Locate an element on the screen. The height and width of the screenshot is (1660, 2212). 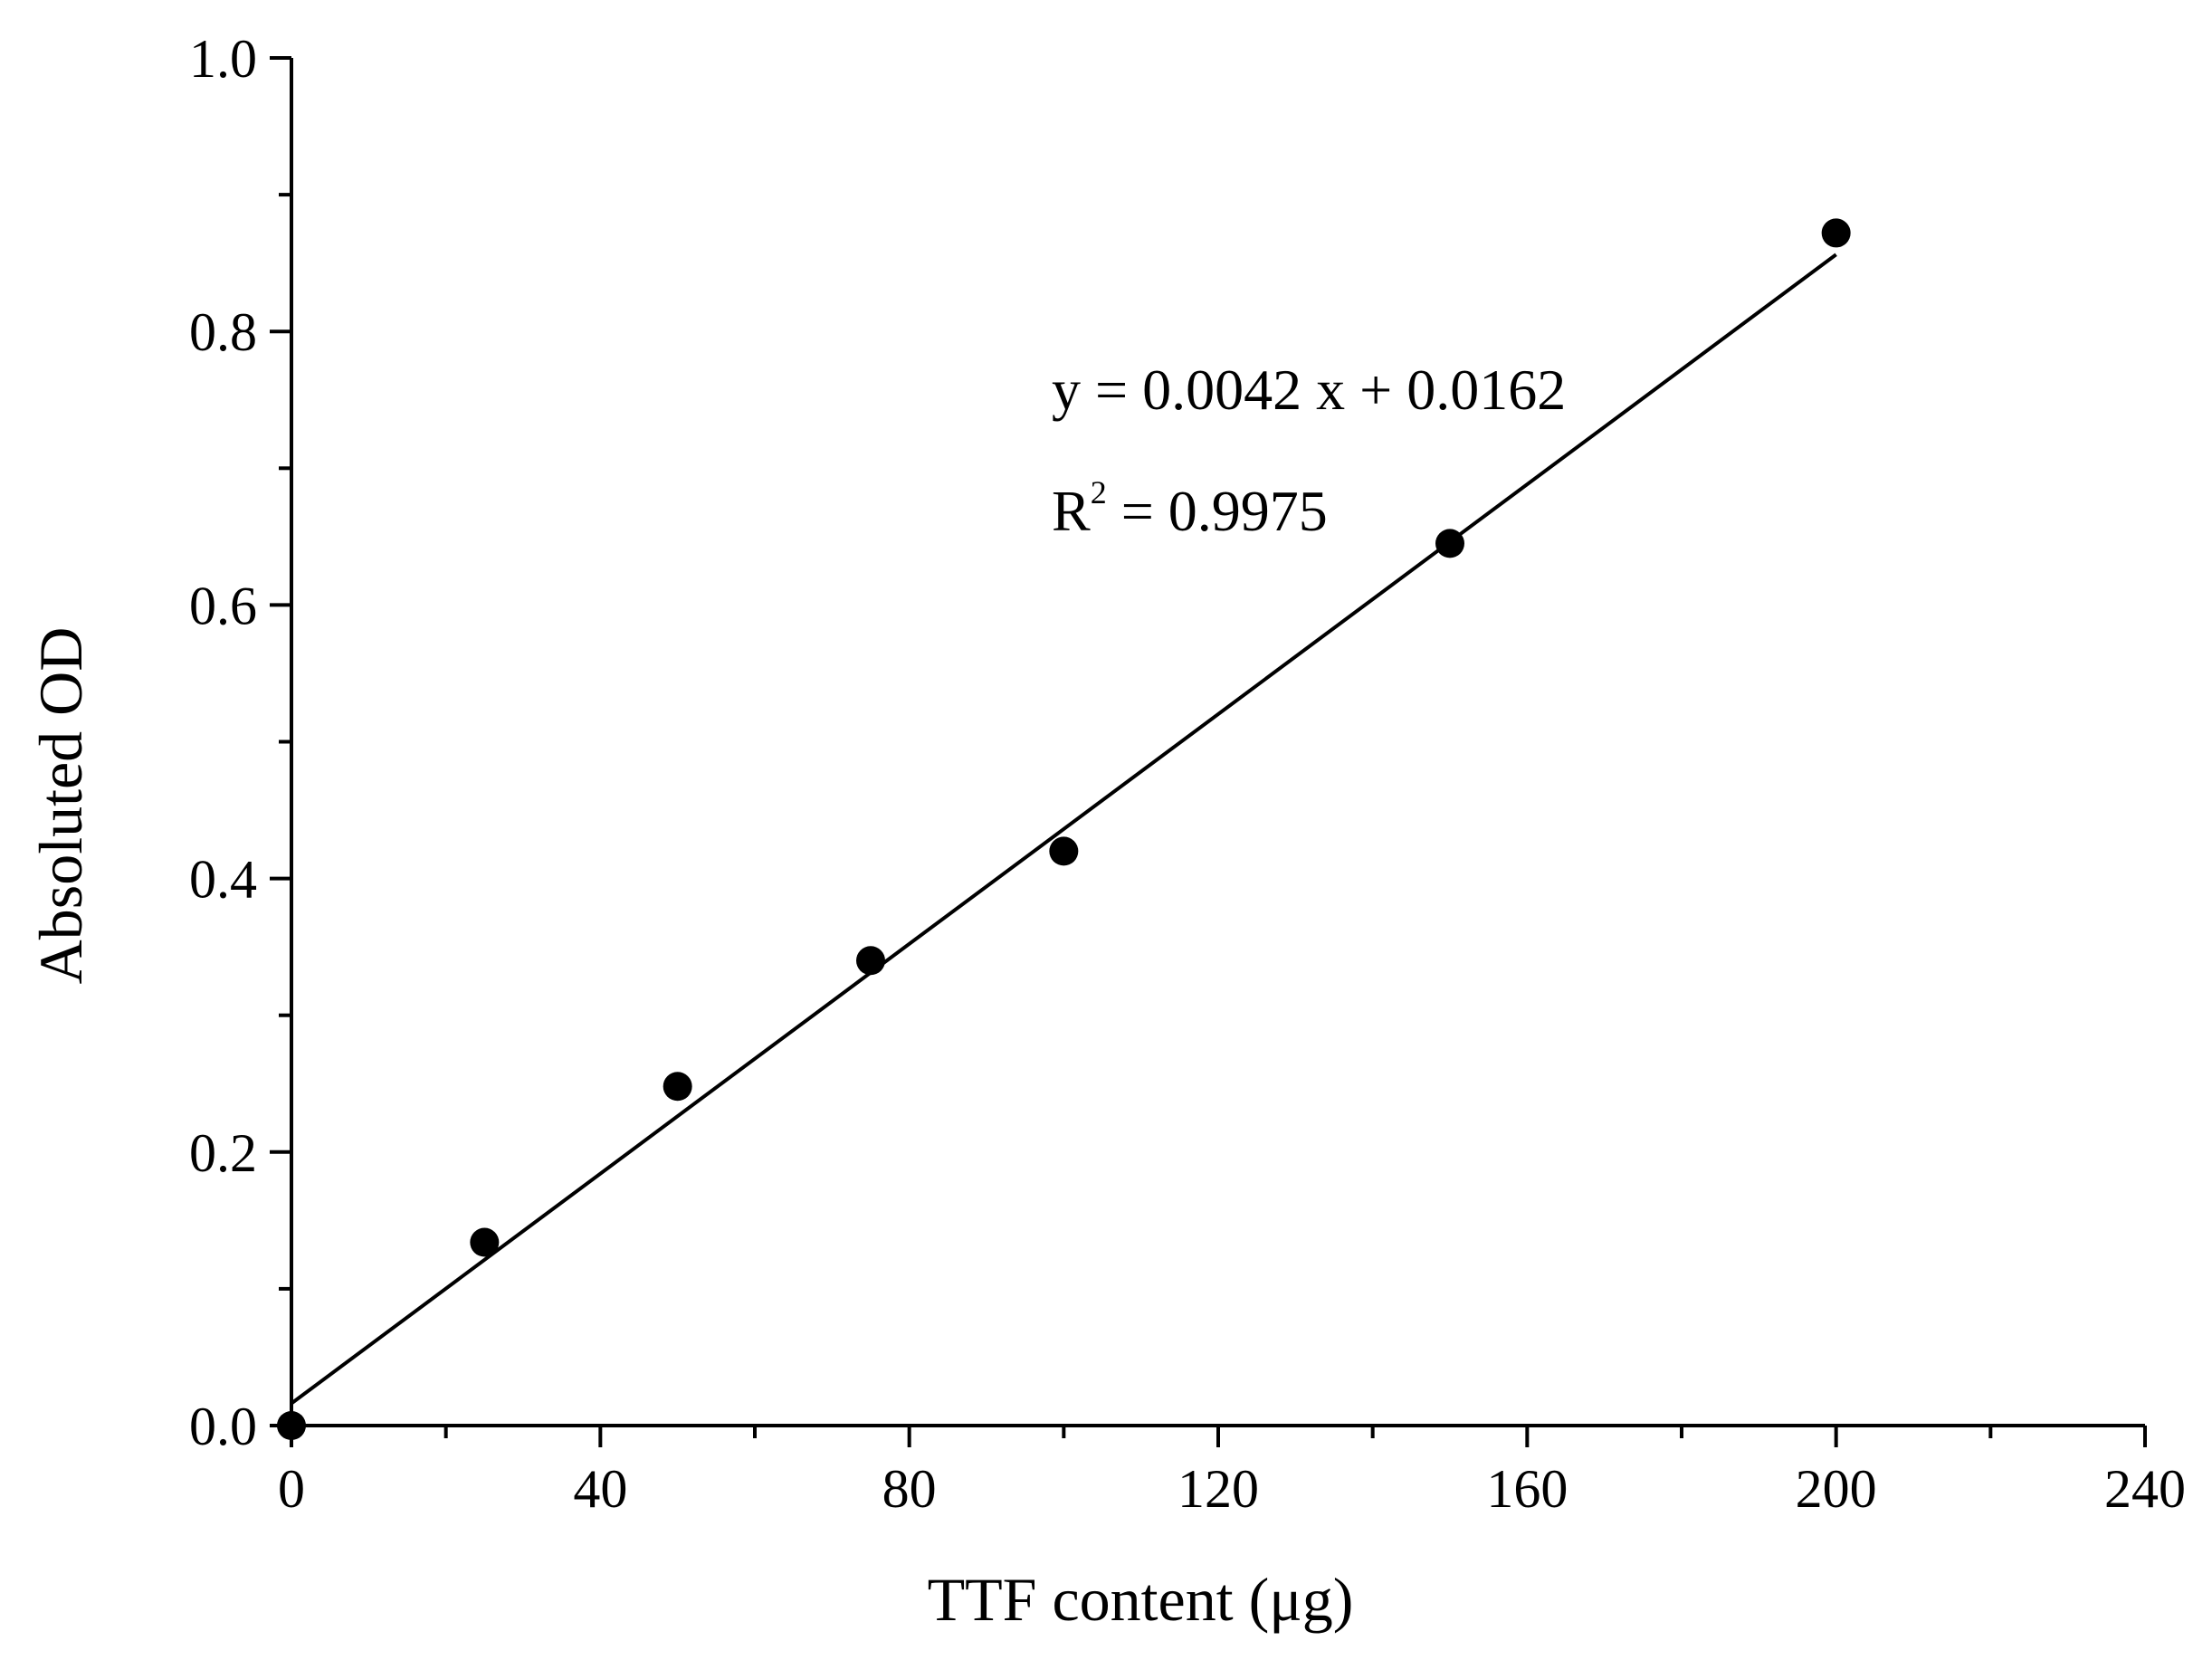
y-tick-label: 0.6 is located at coordinates (223, 605).